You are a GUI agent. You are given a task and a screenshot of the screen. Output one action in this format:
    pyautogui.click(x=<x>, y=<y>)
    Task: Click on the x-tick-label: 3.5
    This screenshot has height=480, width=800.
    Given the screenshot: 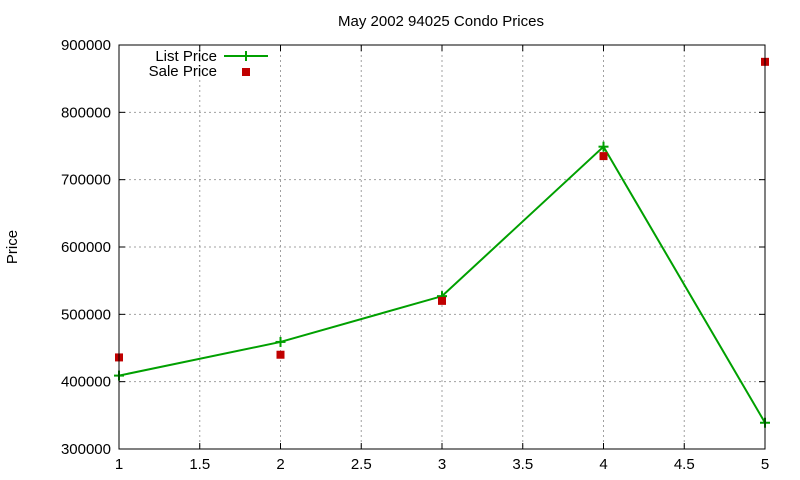 What is the action you would take?
    pyautogui.click(x=522, y=464)
    